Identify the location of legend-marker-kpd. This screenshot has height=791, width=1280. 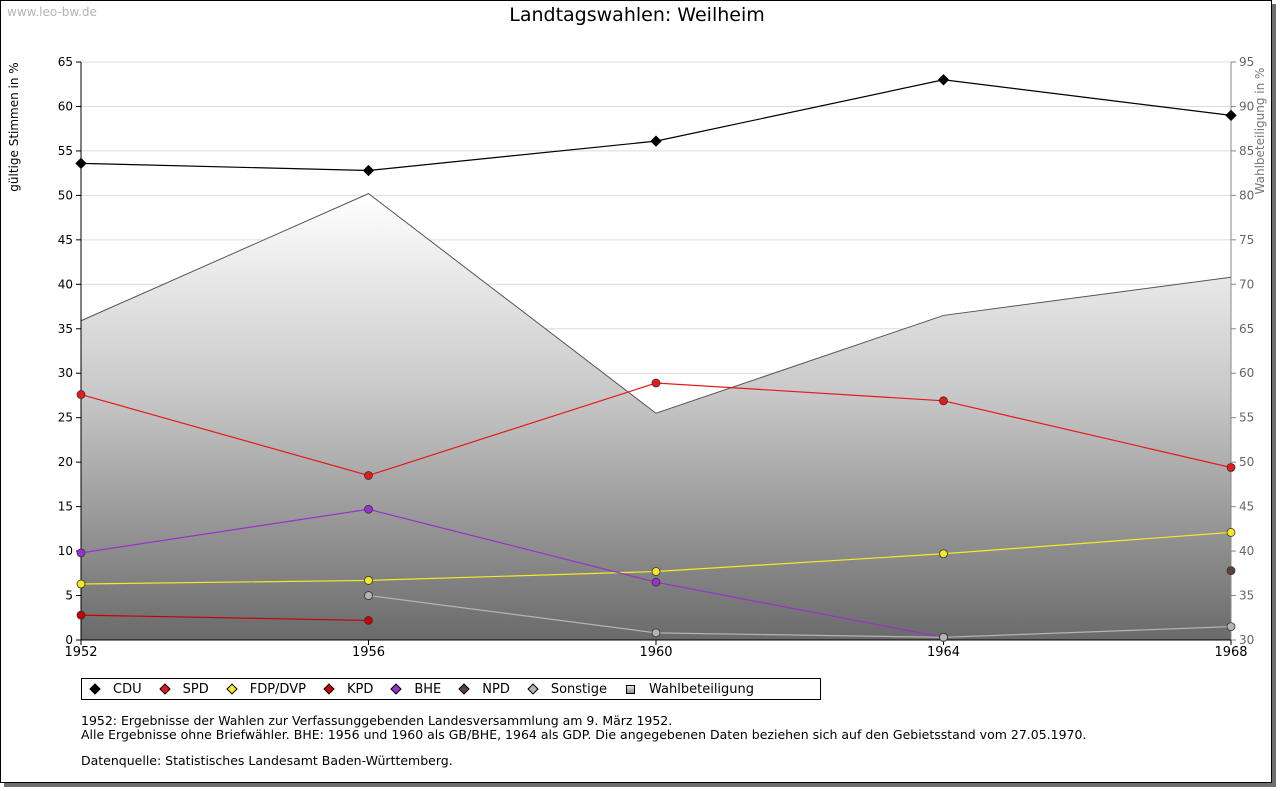
(329, 689).